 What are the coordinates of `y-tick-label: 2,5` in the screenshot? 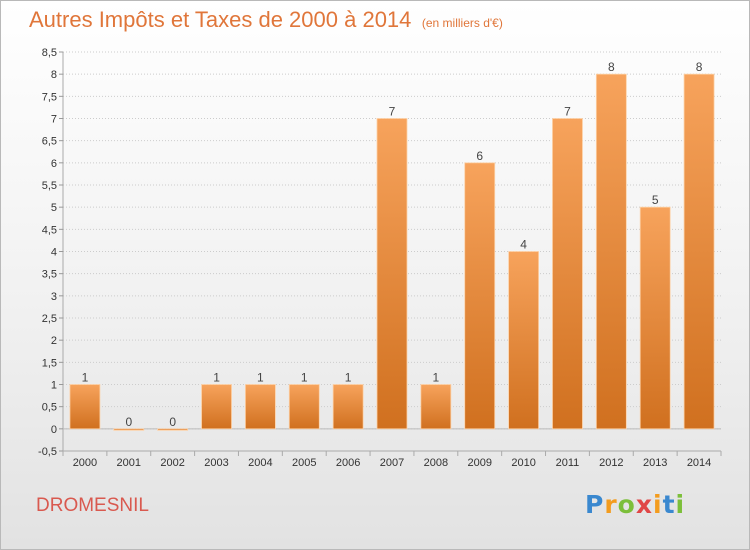 It's located at (49, 319).